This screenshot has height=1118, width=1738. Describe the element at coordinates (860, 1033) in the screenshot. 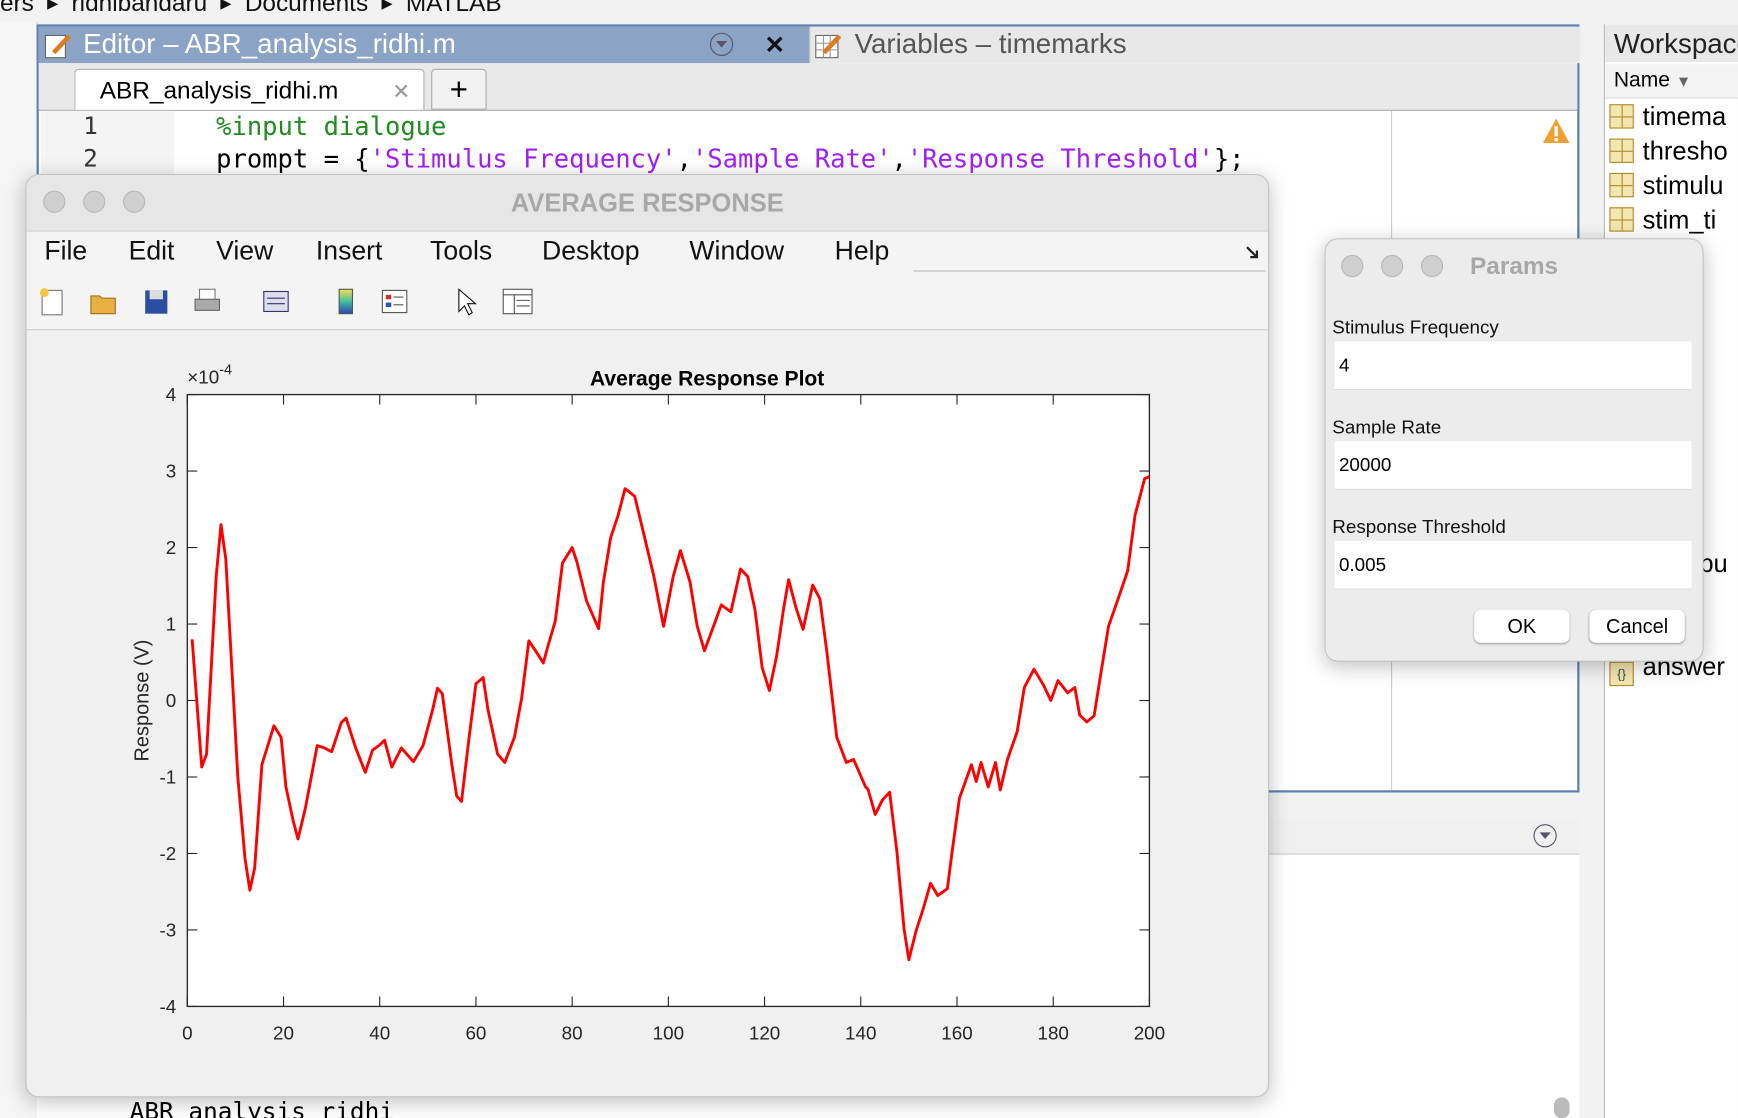

I see `x-tick-label: 140` at that location.